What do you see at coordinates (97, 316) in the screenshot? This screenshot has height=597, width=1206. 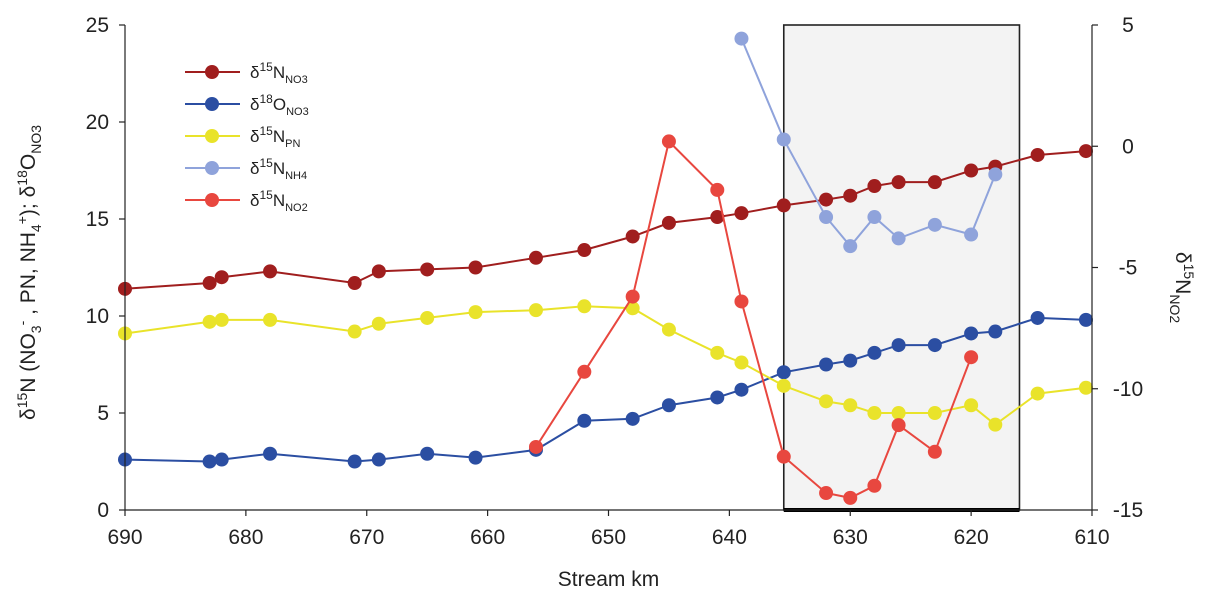 I see `y-left-tick-label: 10` at bounding box center [97, 316].